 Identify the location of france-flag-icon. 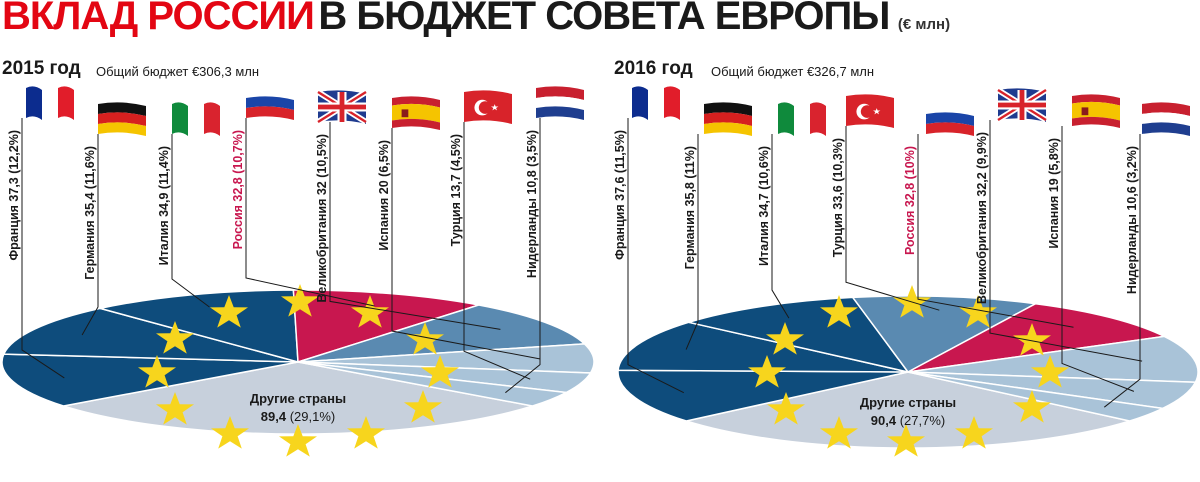
(656, 103).